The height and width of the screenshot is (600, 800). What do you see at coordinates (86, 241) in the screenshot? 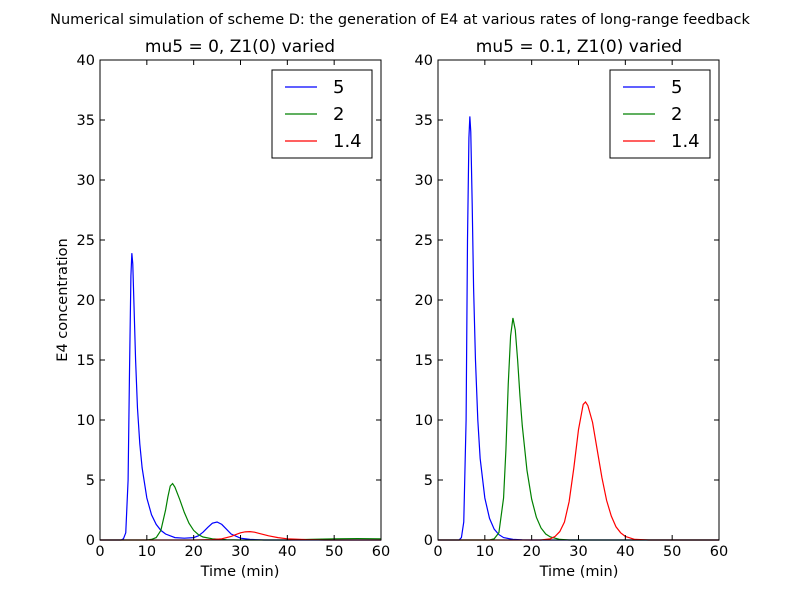
I see `left-ytick-label: 25` at bounding box center [86, 241].